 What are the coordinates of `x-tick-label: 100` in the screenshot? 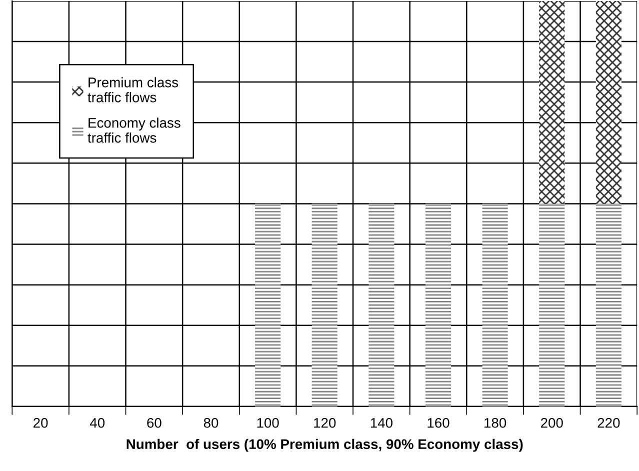 It's located at (268, 423).